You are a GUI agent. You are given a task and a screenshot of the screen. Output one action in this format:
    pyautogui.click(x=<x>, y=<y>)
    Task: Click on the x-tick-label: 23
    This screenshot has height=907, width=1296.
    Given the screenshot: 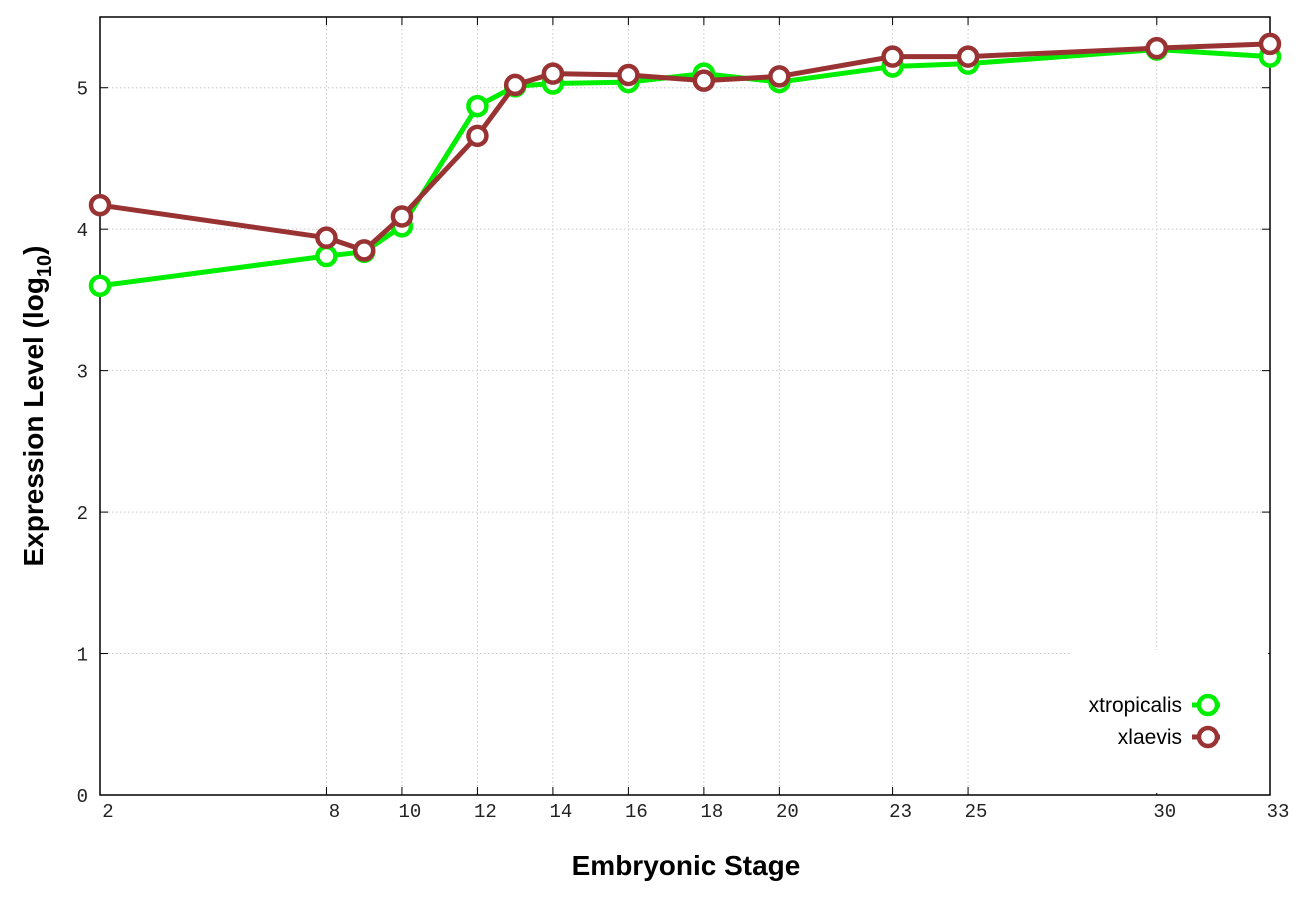 What is the action you would take?
    pyautogui.click(x=900, y=812)
    